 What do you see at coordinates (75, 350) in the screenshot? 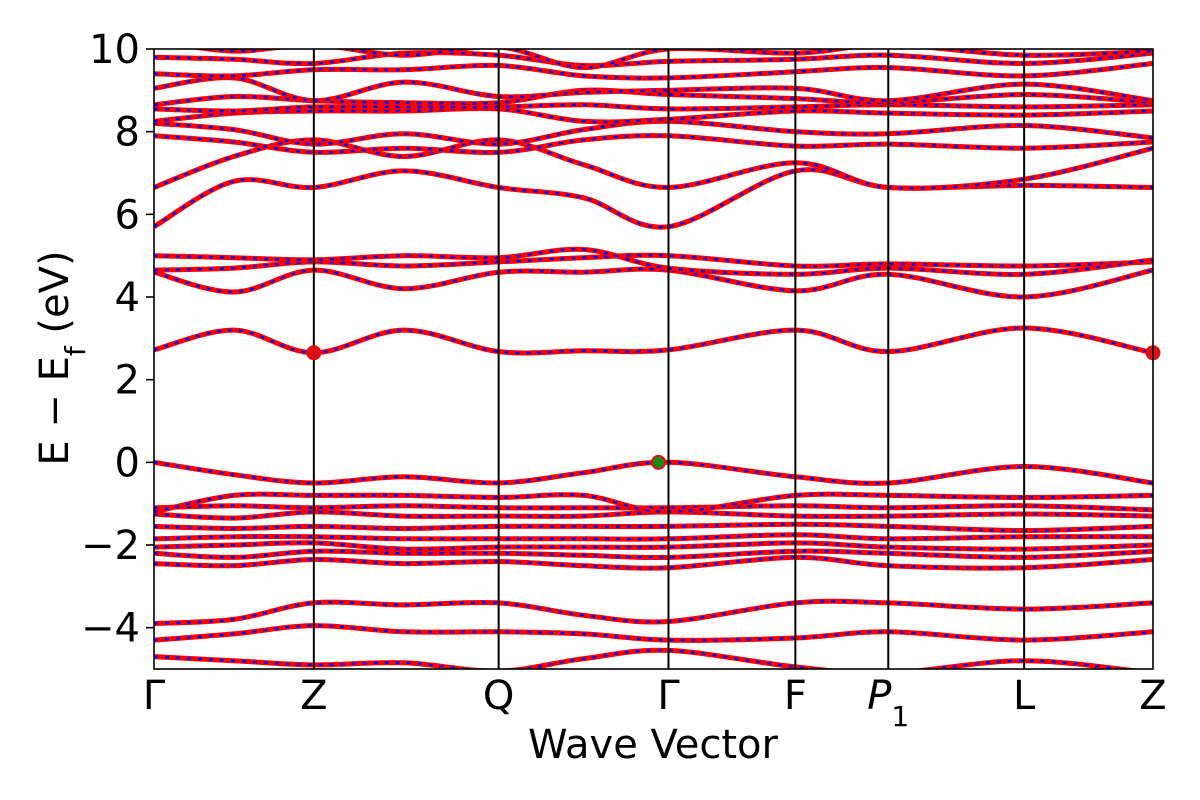
I see `y-axis-label-subscript: f` at bounding box center [75, 350].